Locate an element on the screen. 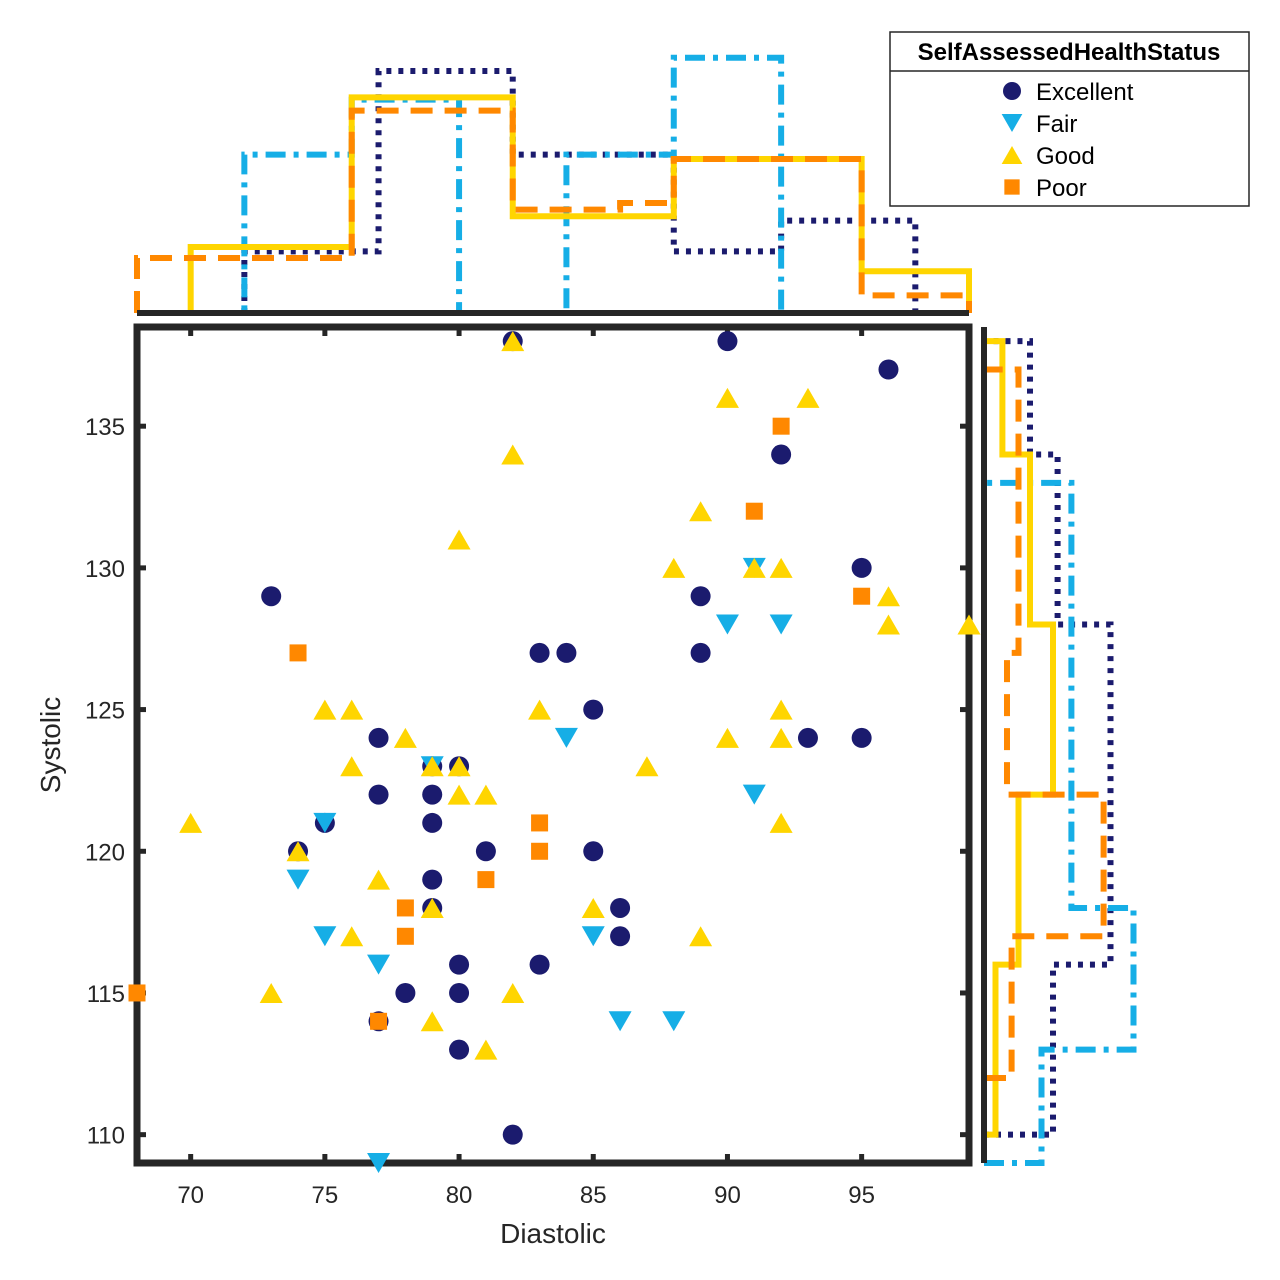 Image resolution: width=1280 pixels, height=1280 pixels. y-tick-label-5: 135 is located at coordinates (105, 427).